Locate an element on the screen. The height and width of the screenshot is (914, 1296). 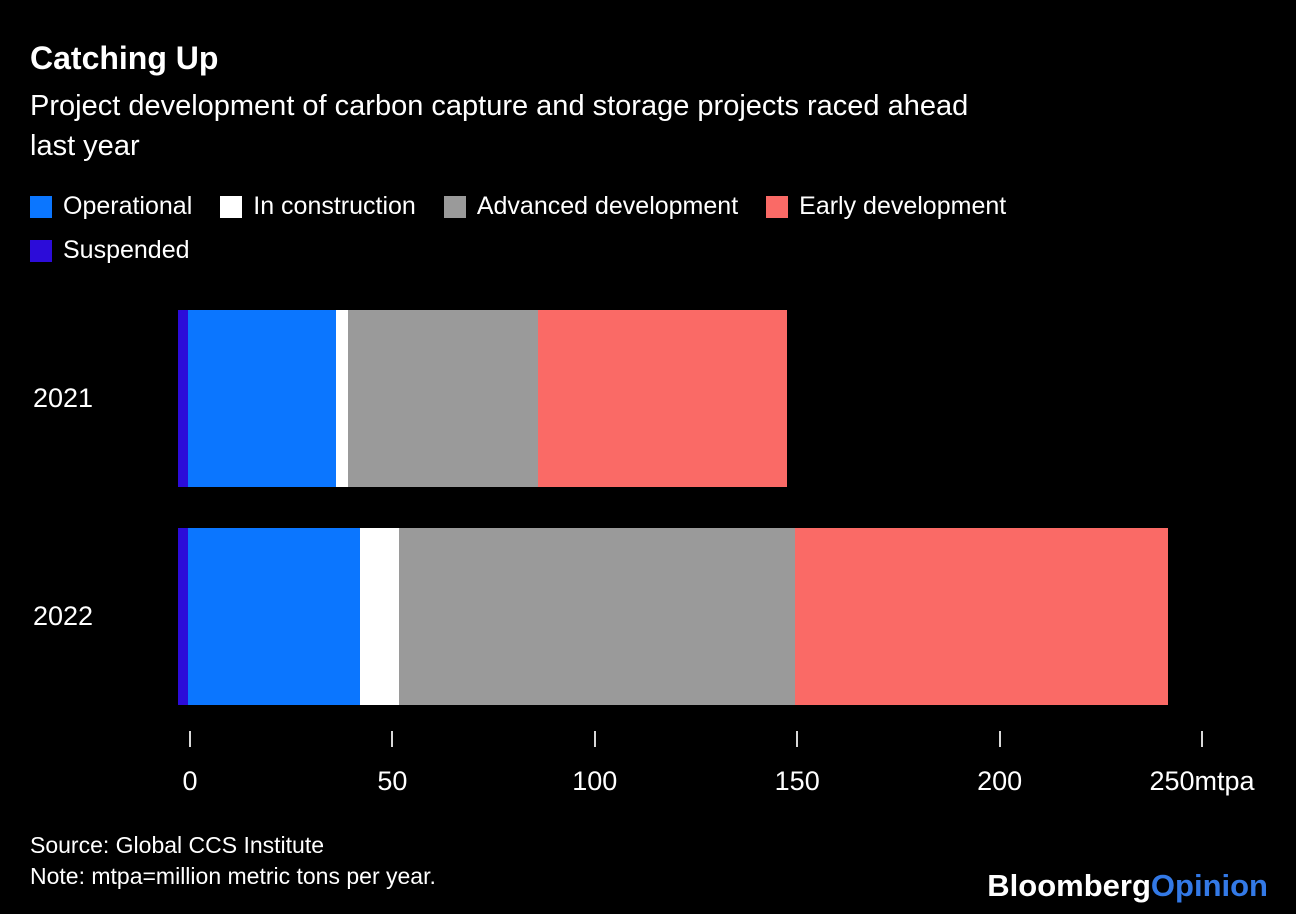
opinion-wordmark: Opinion is located at coordinates (1209, 885).